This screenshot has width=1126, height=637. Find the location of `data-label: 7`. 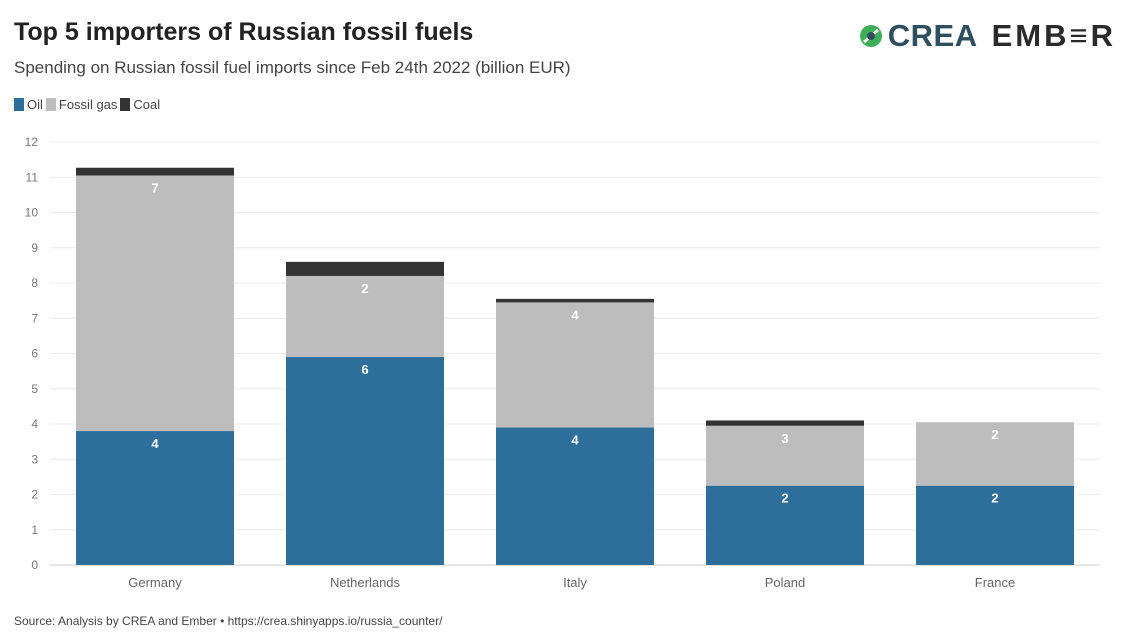

data-label: 7 is located at coordinates (154, 187).